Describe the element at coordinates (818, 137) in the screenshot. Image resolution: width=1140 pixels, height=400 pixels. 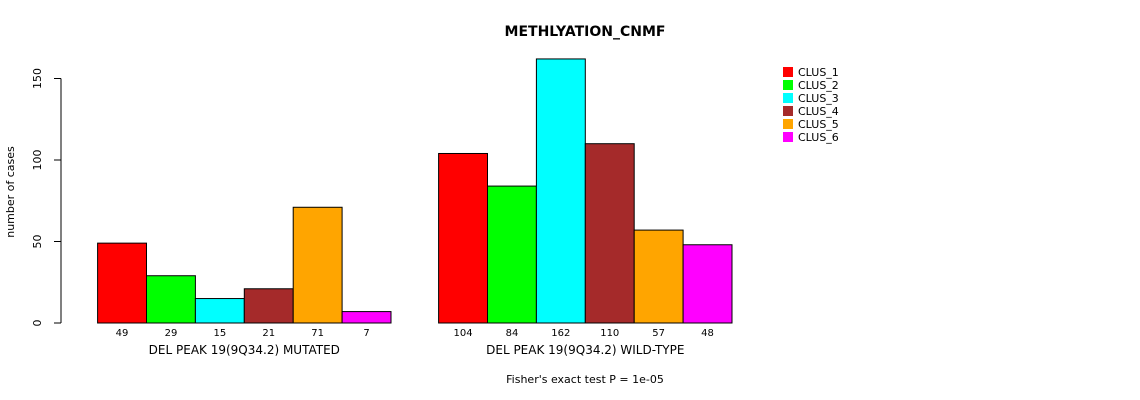
I see `legend-label-clus_6: CLUS_6` at that location.